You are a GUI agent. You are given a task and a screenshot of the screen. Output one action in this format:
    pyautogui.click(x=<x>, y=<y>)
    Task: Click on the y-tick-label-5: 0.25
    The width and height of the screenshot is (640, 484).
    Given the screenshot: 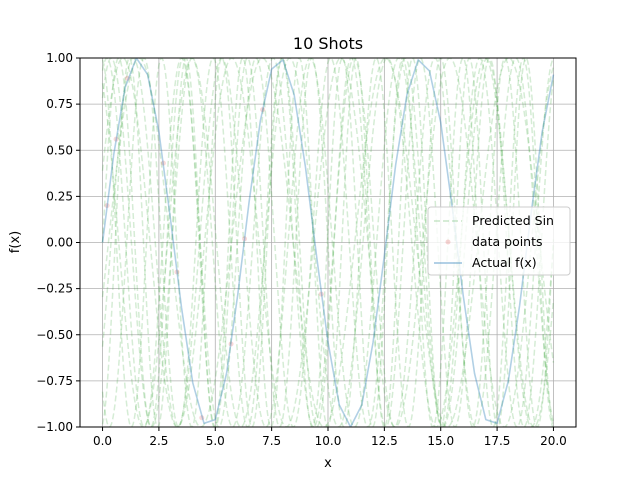 What is the action you would take?
    pyautogui.click(x=59, y=196)
    